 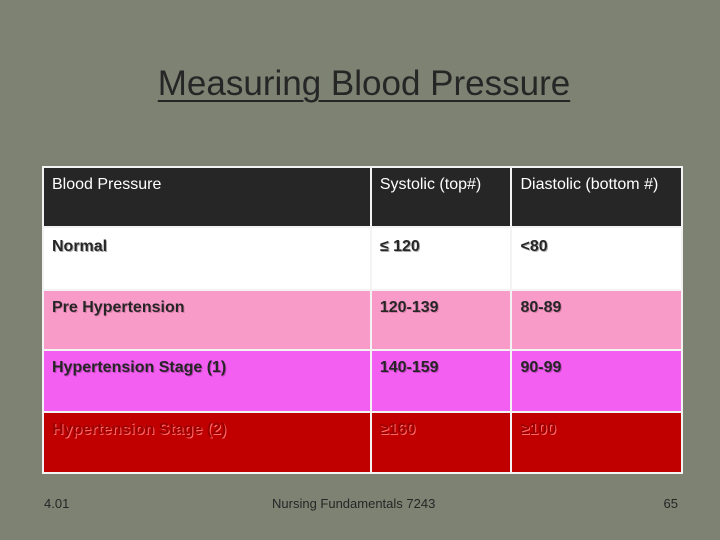 What do you see at coordinates (57, 503) in the screenshot?
I see `footer-section-number: 4.01` at bounding box center [57, 503].